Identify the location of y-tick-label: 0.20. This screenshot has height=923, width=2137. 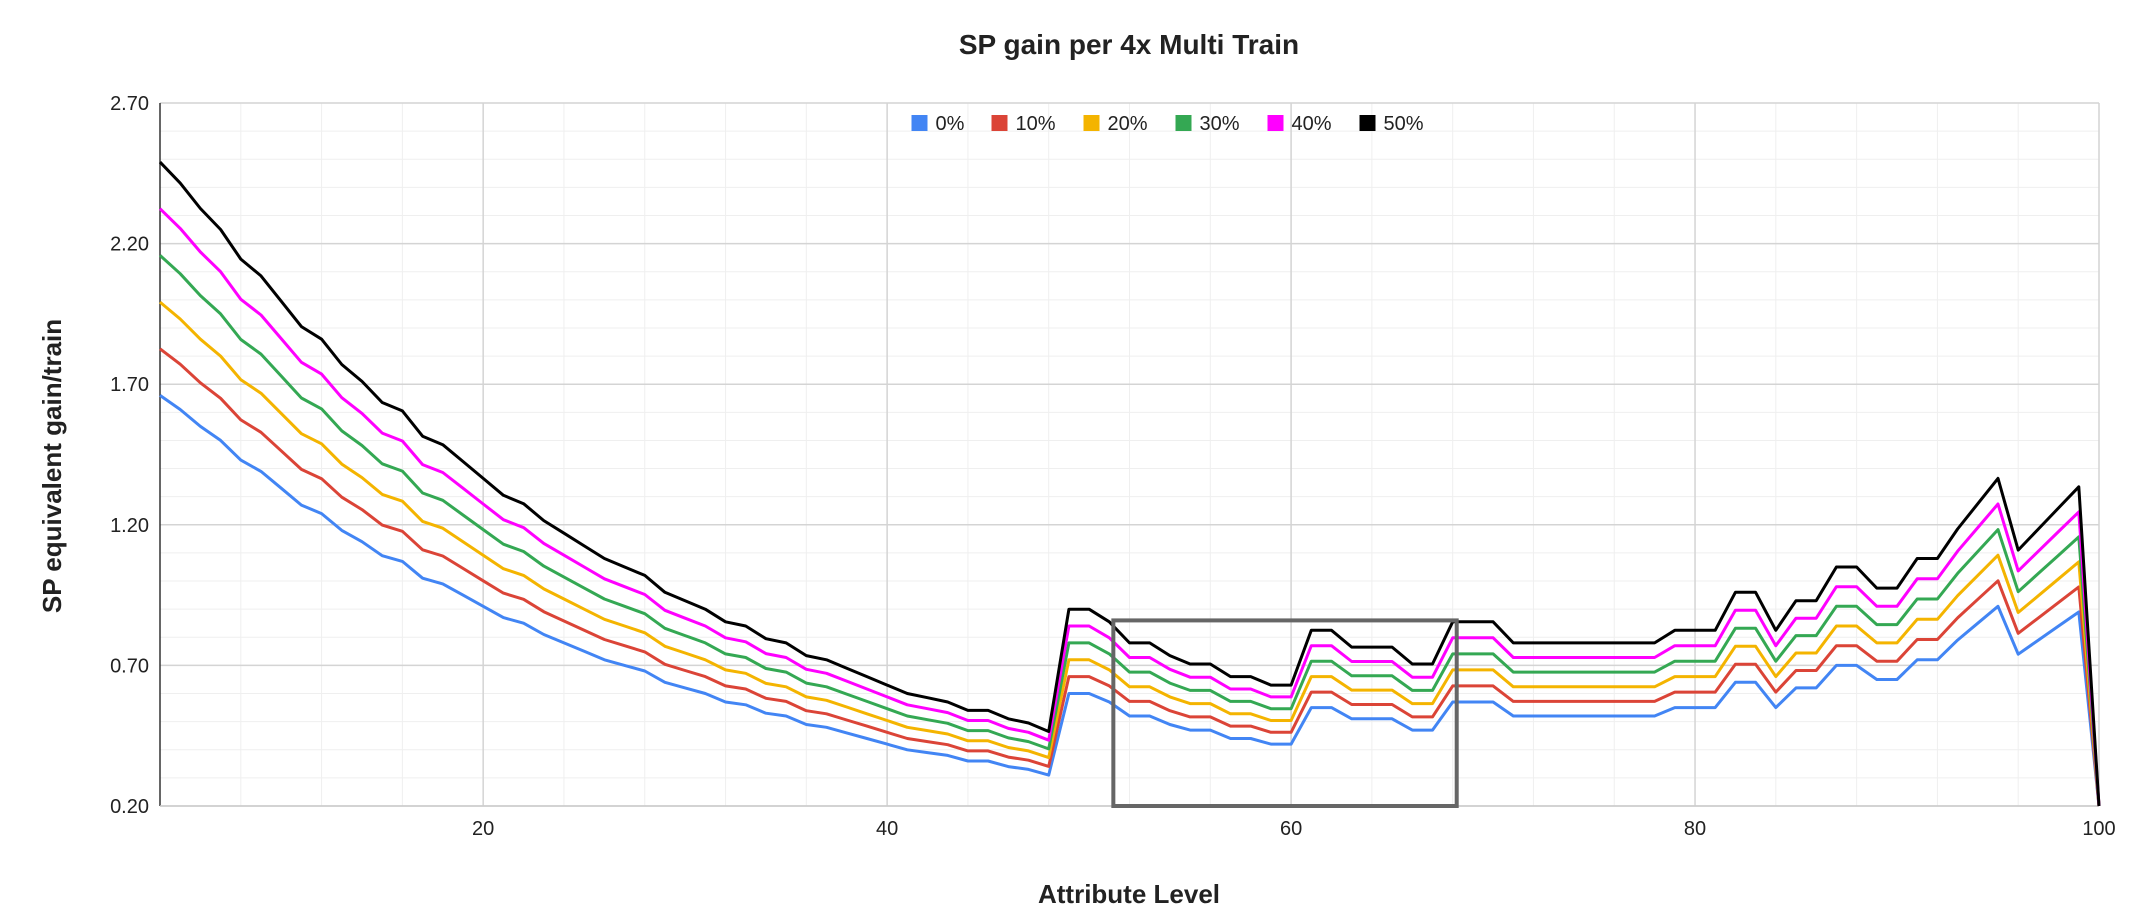
(129, 807).